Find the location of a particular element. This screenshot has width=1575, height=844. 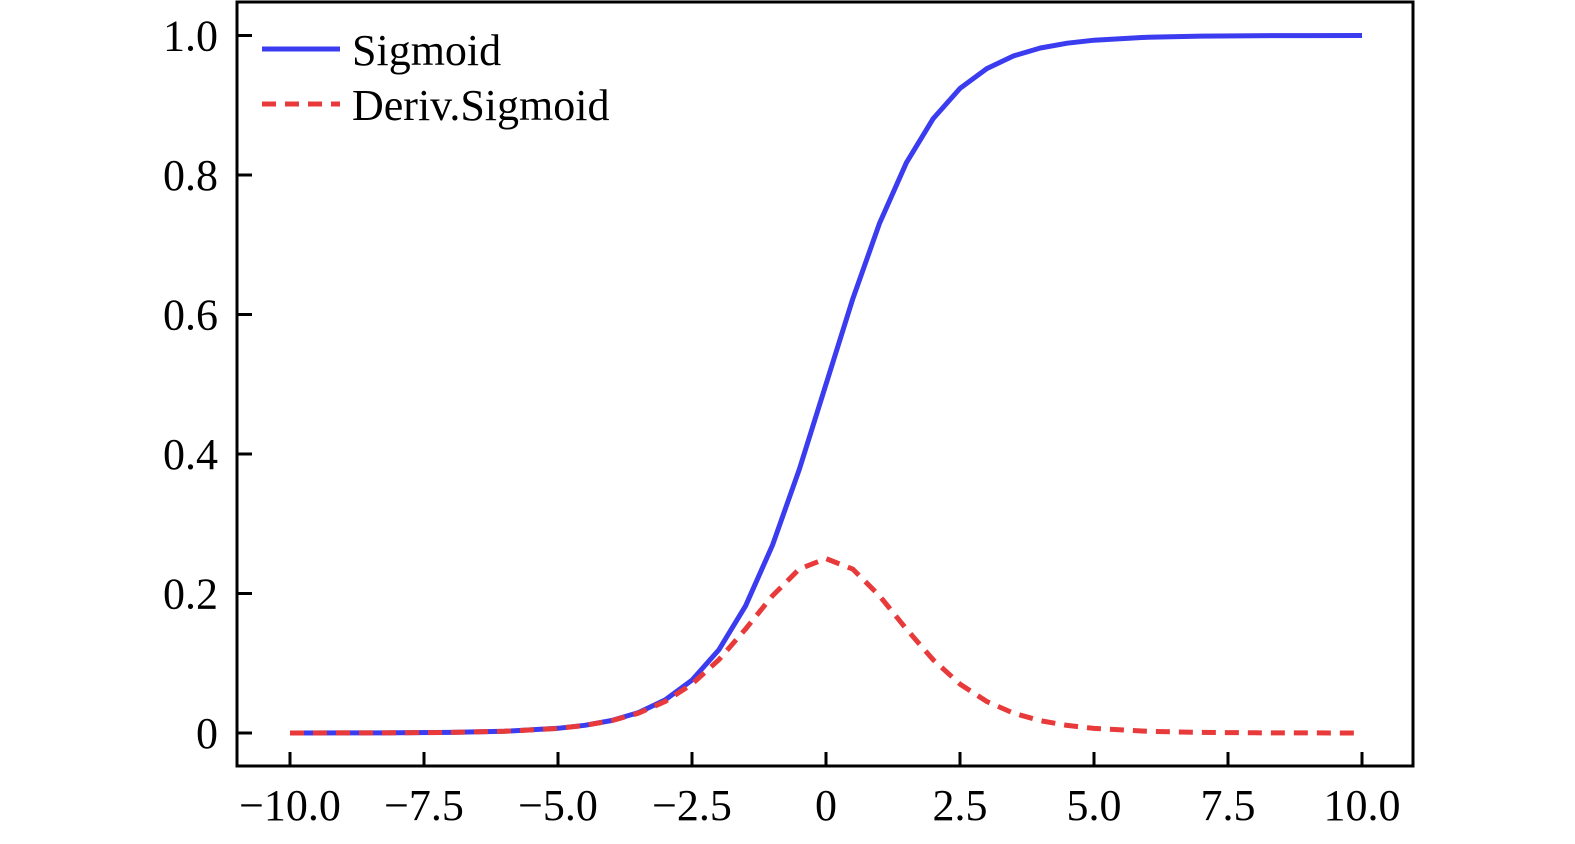

x-tick-label: 0 is located at coordinates (826, 805).